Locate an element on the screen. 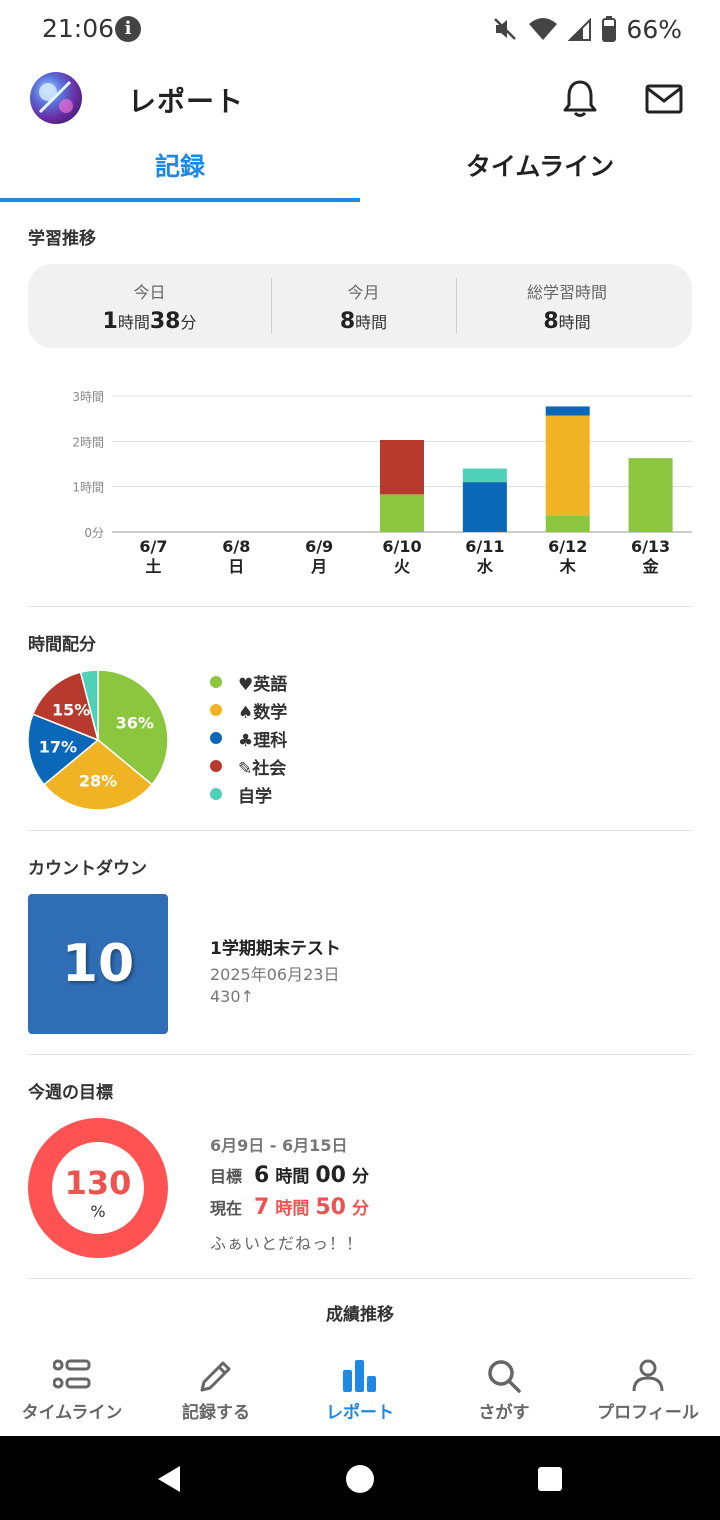 This screenshot has width=720, height=1520. allocation-pie-chart: 36% 28%17% 15% is located at coordinates (98, 740).